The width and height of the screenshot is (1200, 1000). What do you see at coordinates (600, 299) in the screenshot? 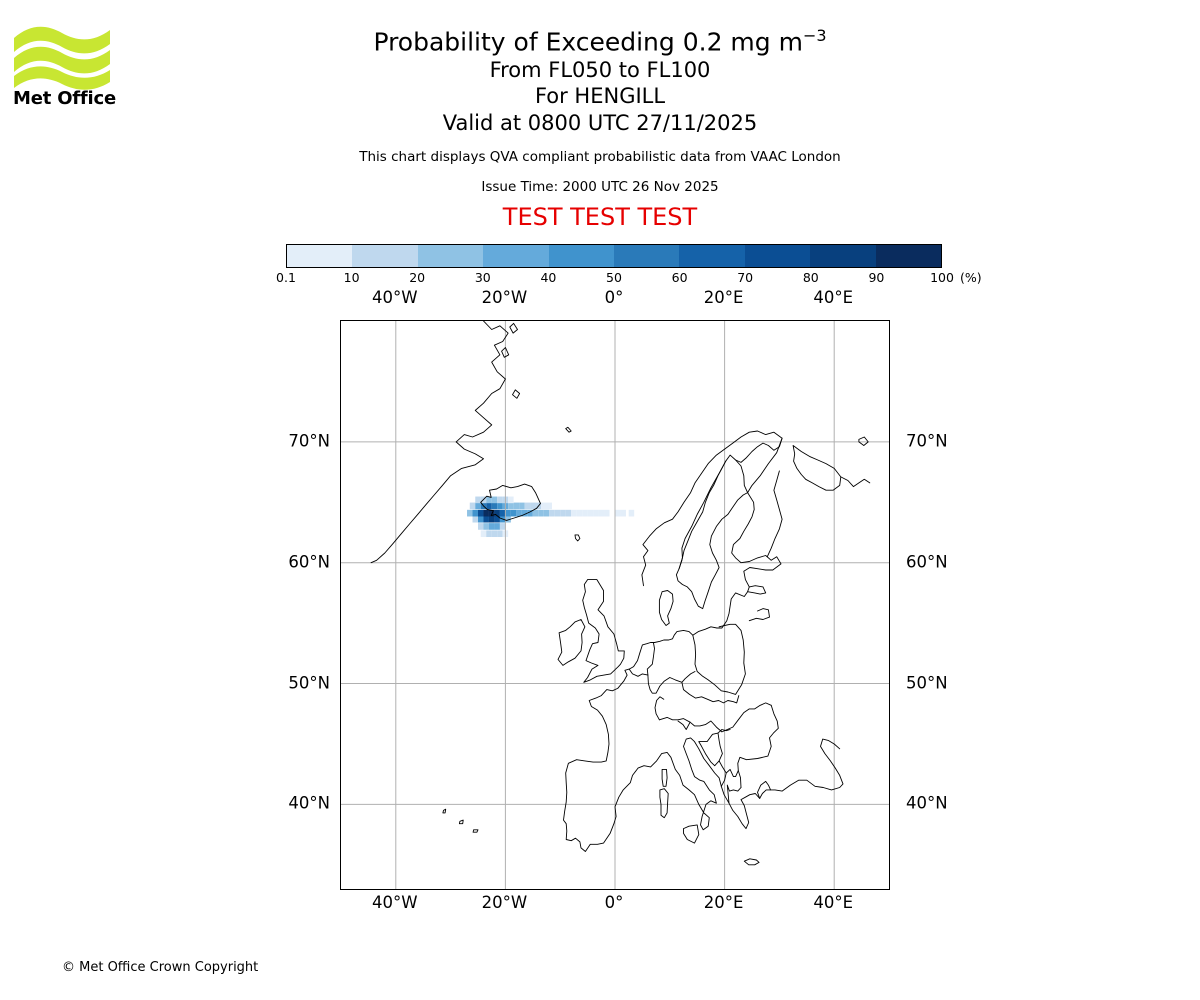
I see `longitude-axis-top: 40°W 20°W 0° 20°E 40°E` at bounding box center [600, 299].